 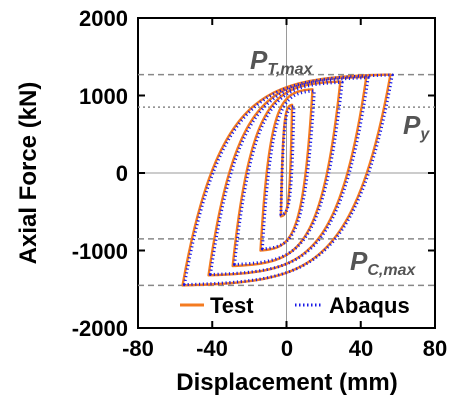 What do you see at coordinates (295, 305) in the screenshot?
I see `legend: Test Abaqus` at bounding box center [295, 305].